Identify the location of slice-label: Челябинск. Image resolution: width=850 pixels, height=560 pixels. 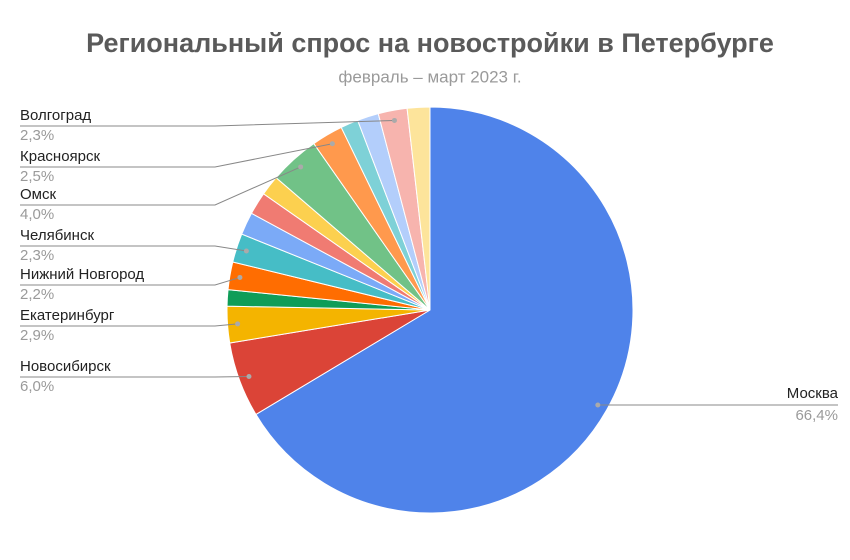
(57, 235).